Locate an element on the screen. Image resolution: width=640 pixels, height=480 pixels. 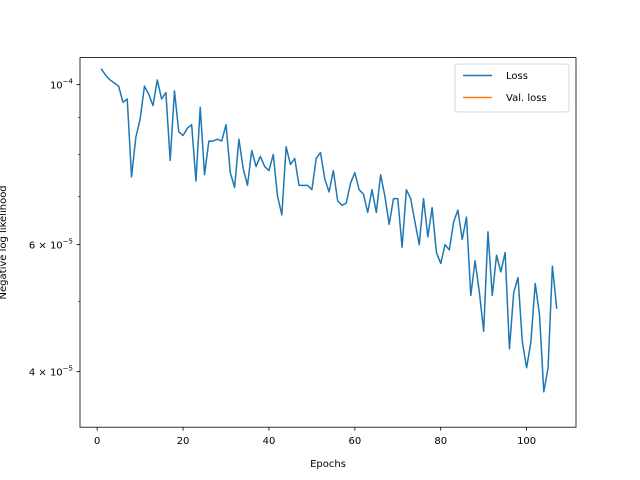
x-axis-label: Epochs is located at coordinates (328, 464).